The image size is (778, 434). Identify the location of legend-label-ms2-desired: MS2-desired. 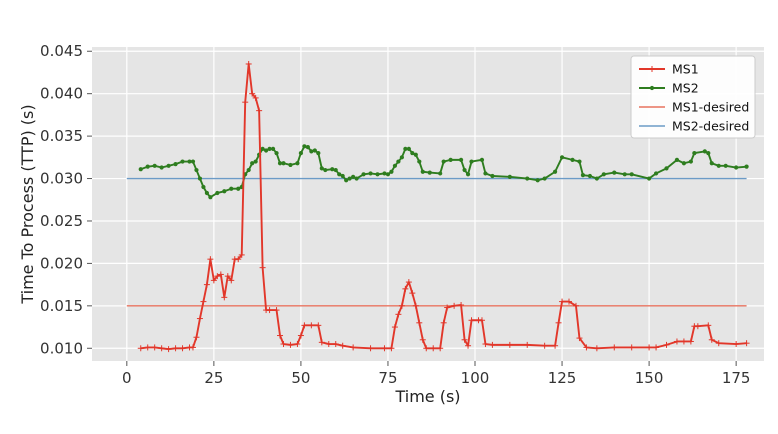
(710, 126).